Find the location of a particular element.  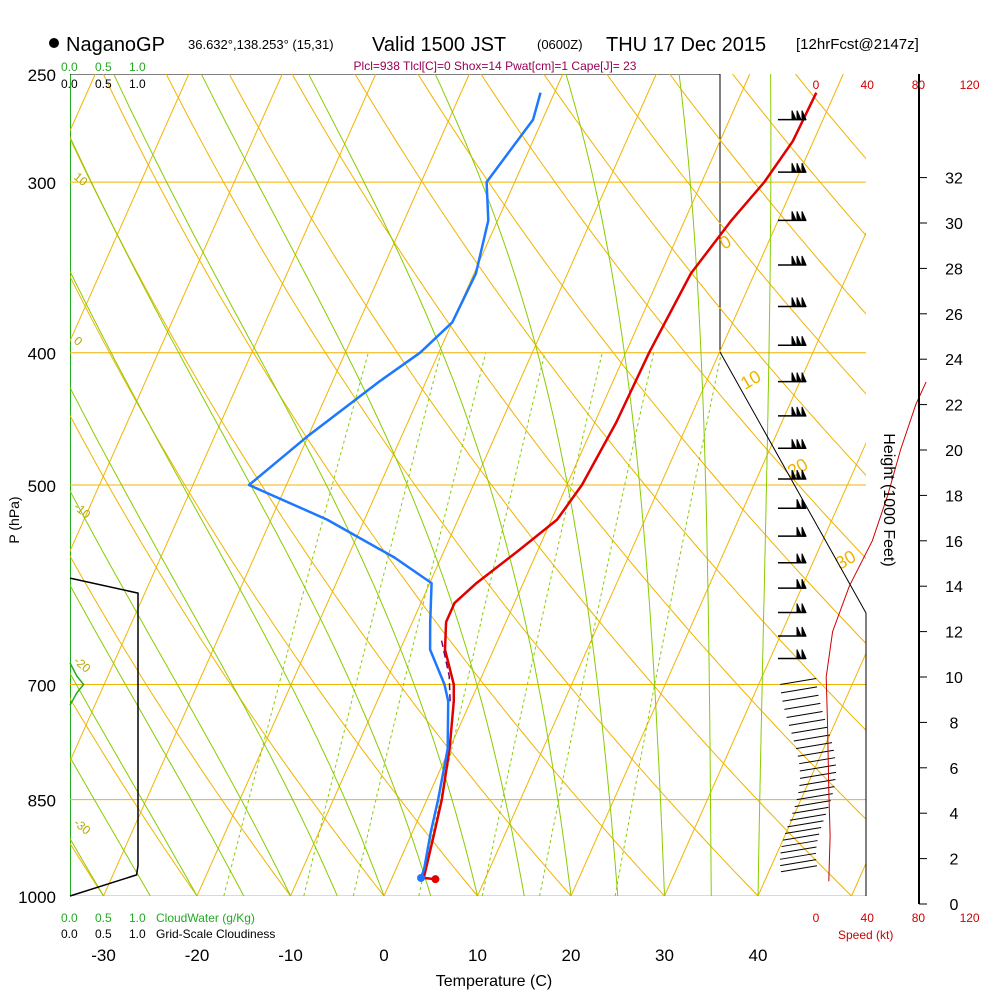

dewpoint-surface-point is located at coordinates (421, 877).